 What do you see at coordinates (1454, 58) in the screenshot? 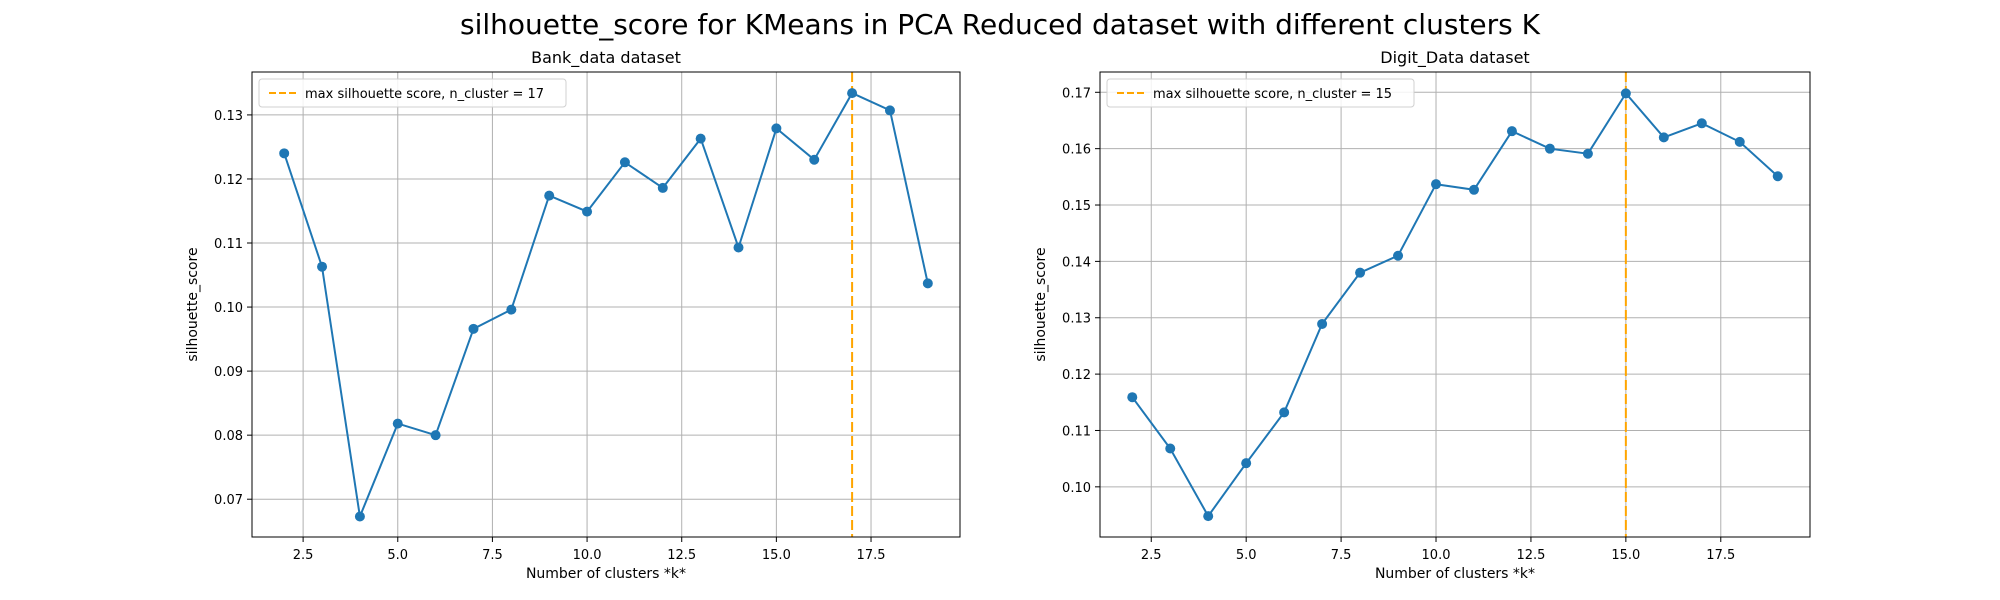
I see `panel-title: Digit_Data dataset` at bounding box center [1454, 58].